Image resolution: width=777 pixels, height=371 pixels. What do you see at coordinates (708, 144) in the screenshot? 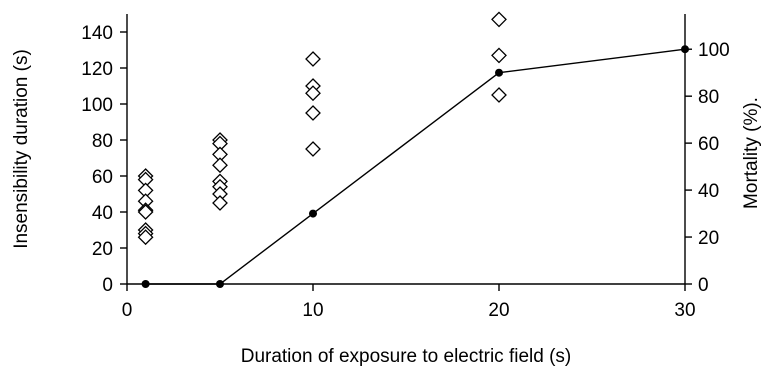
I see `y-right-tick-label: 60` at bounding box center [708, 144].